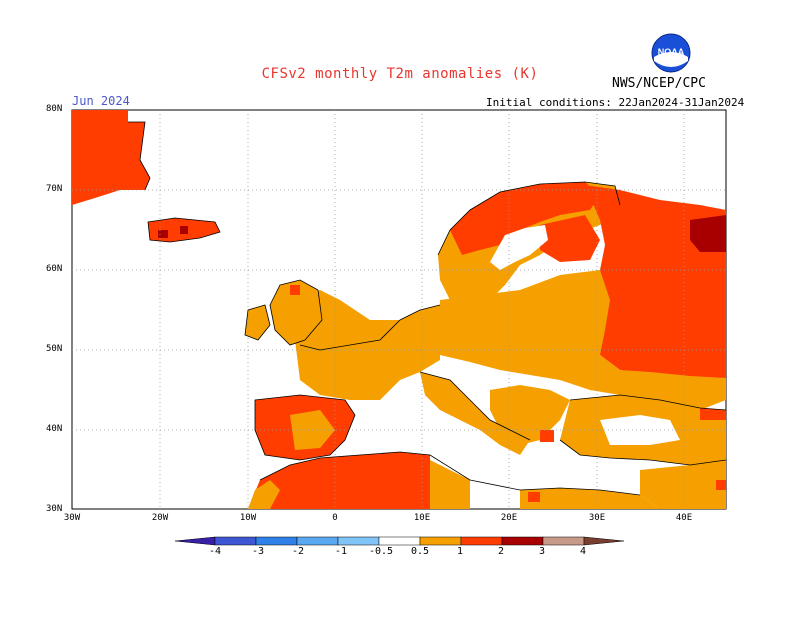  I want to click on lat-label: 50N, so click(54, 349).